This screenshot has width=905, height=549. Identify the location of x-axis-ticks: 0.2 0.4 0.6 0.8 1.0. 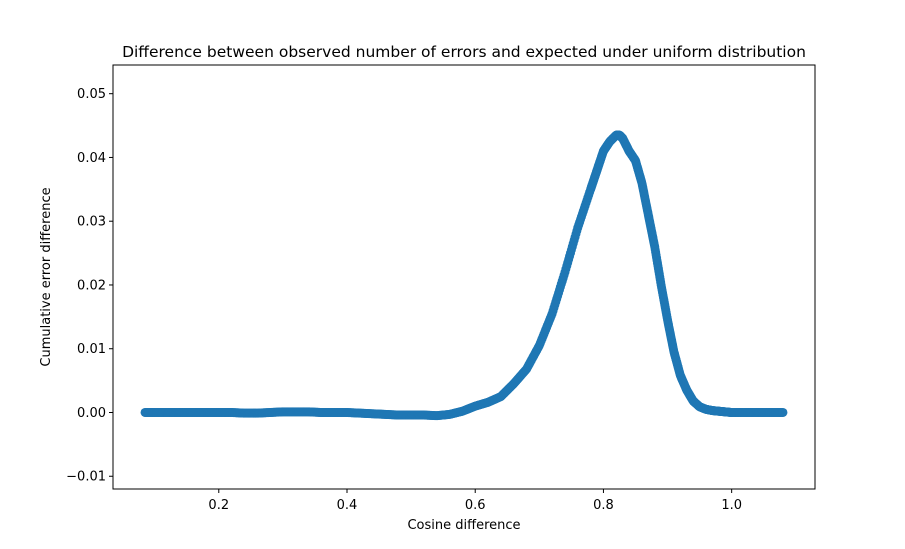
(475, 501).